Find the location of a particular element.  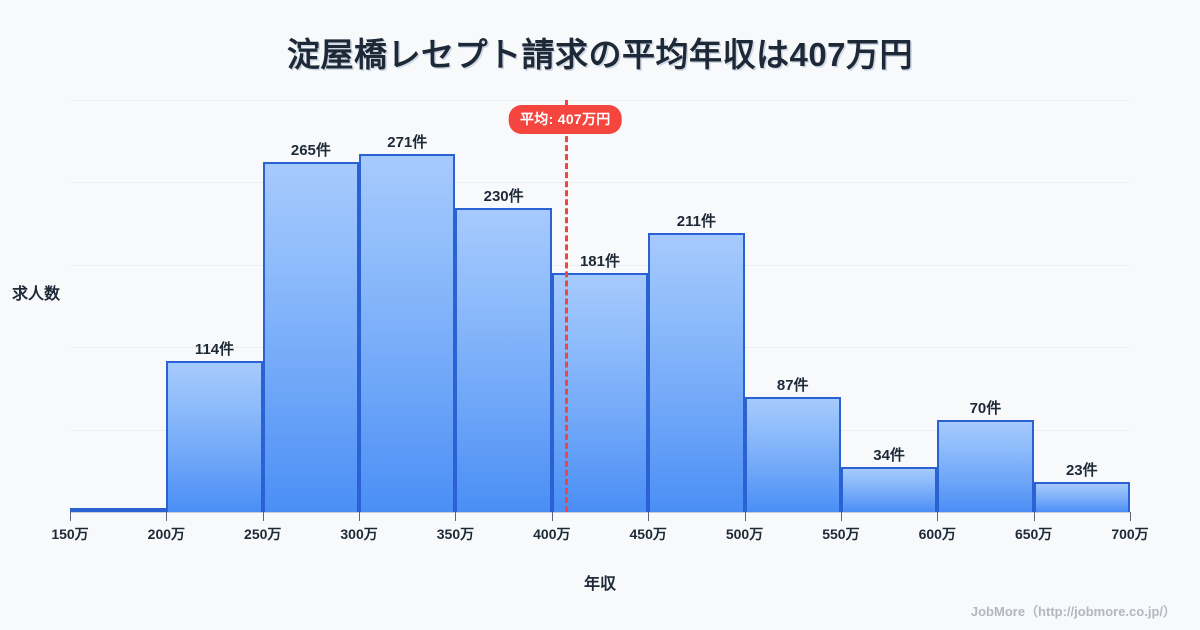

bar-value-label: 114件 is located at coordinates (214, 350).